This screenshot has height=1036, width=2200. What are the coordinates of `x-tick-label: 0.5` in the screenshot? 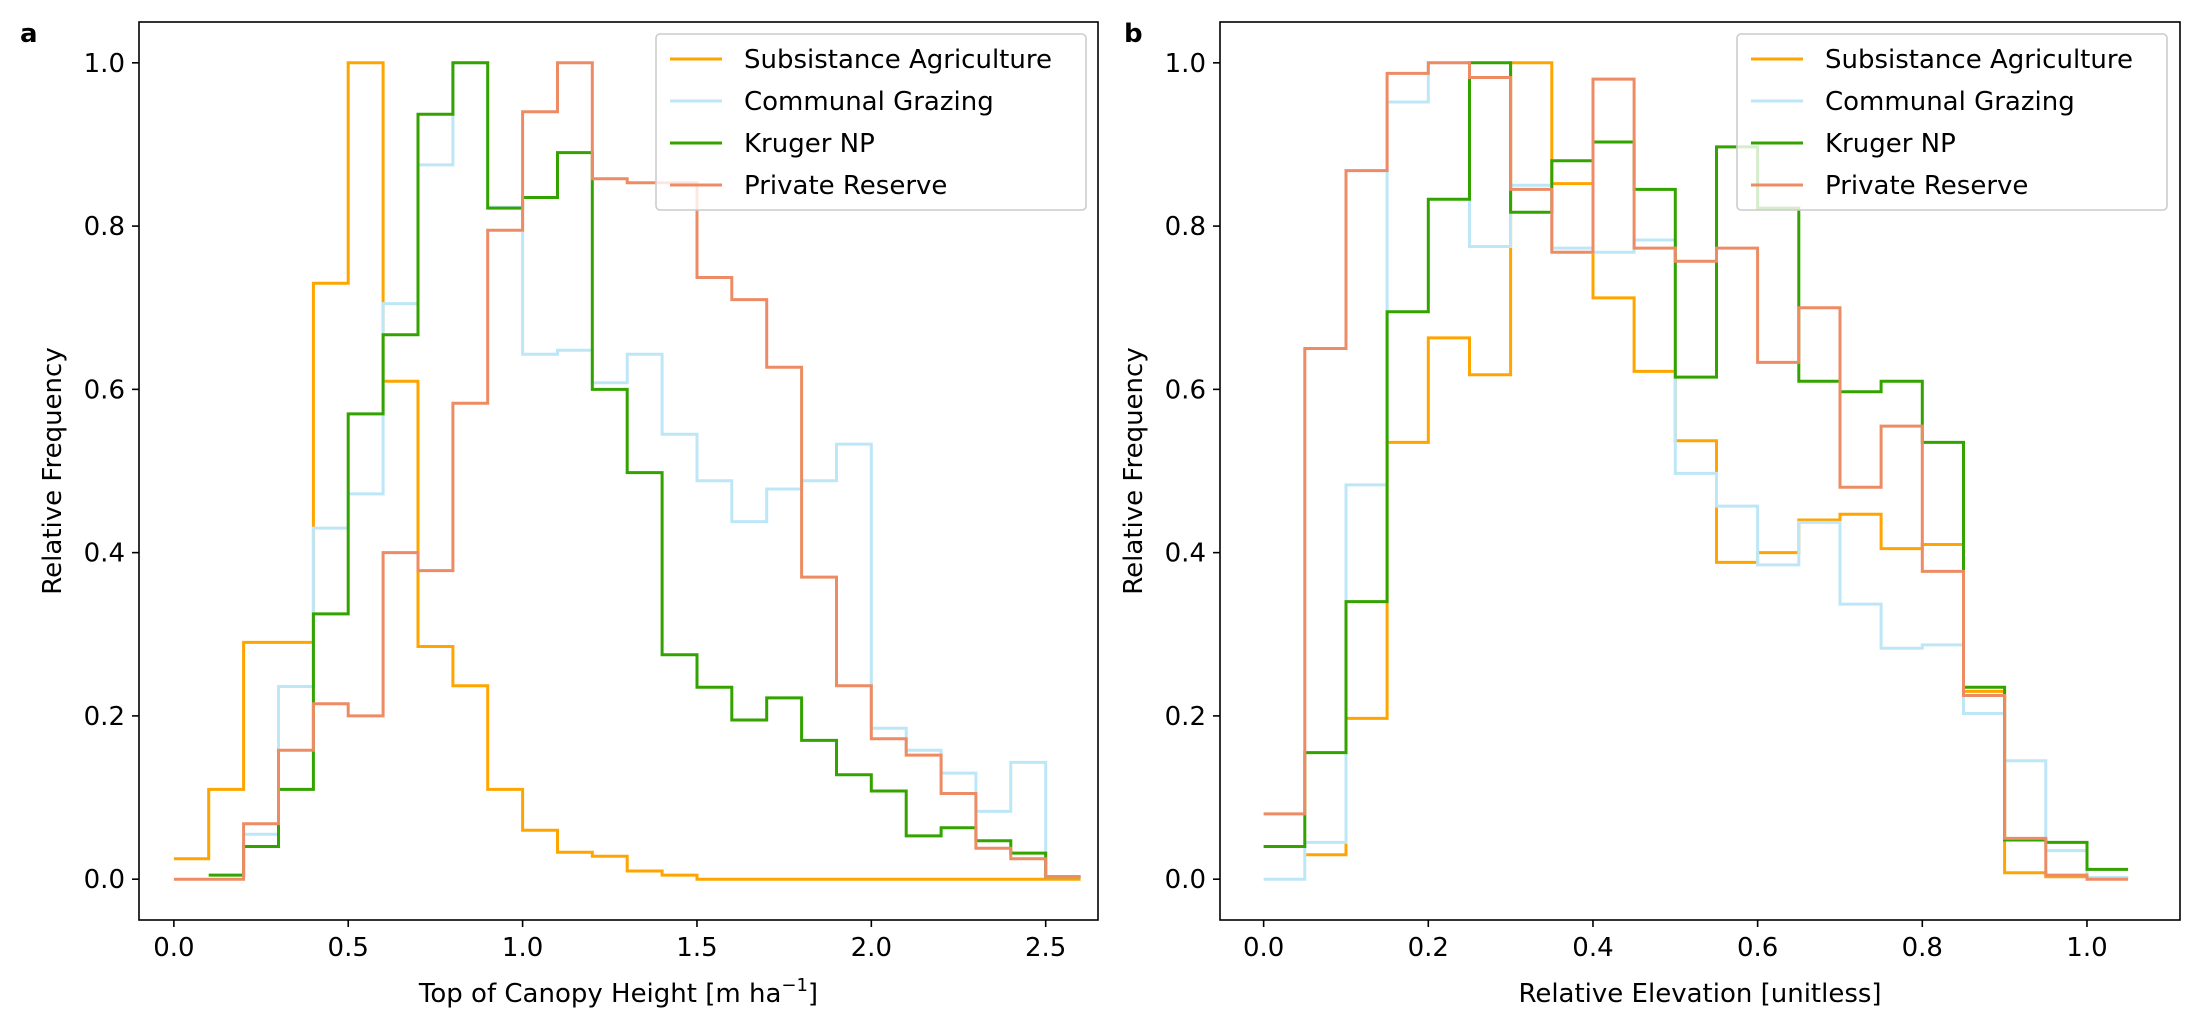 It's located at (348, 948).